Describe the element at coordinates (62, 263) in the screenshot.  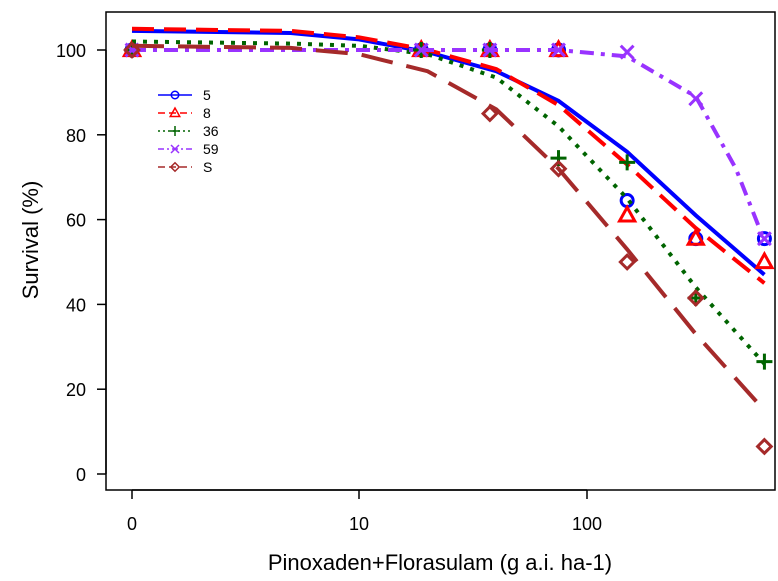
I see `y-axis: 0 20 40 60 80 100 Survival (%)` at that location.